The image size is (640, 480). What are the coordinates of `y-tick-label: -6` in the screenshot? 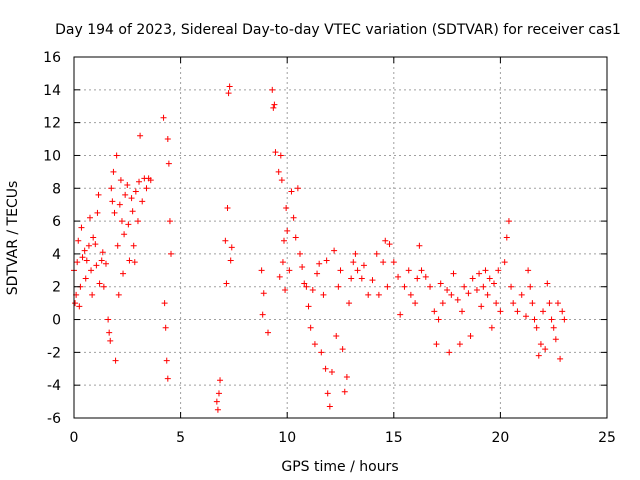 It's located at (54, 419).